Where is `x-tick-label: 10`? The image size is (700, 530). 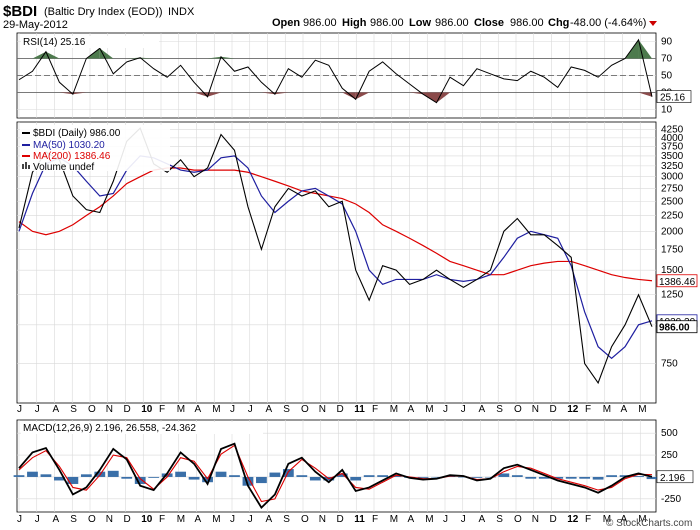 x-tick-label: 10 is located at coordinates (147, 409).